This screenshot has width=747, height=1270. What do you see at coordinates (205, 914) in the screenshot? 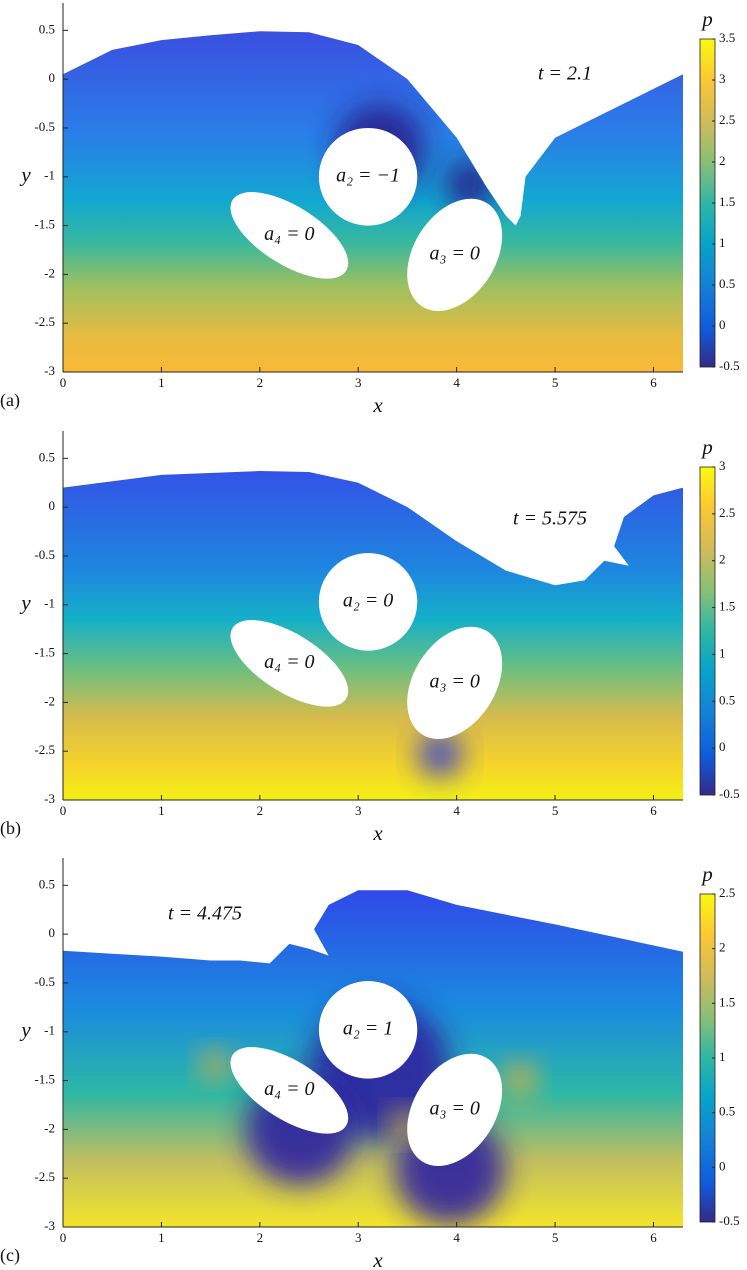
I see `time-label: t = 4.475` at bounding box center [205, 914].